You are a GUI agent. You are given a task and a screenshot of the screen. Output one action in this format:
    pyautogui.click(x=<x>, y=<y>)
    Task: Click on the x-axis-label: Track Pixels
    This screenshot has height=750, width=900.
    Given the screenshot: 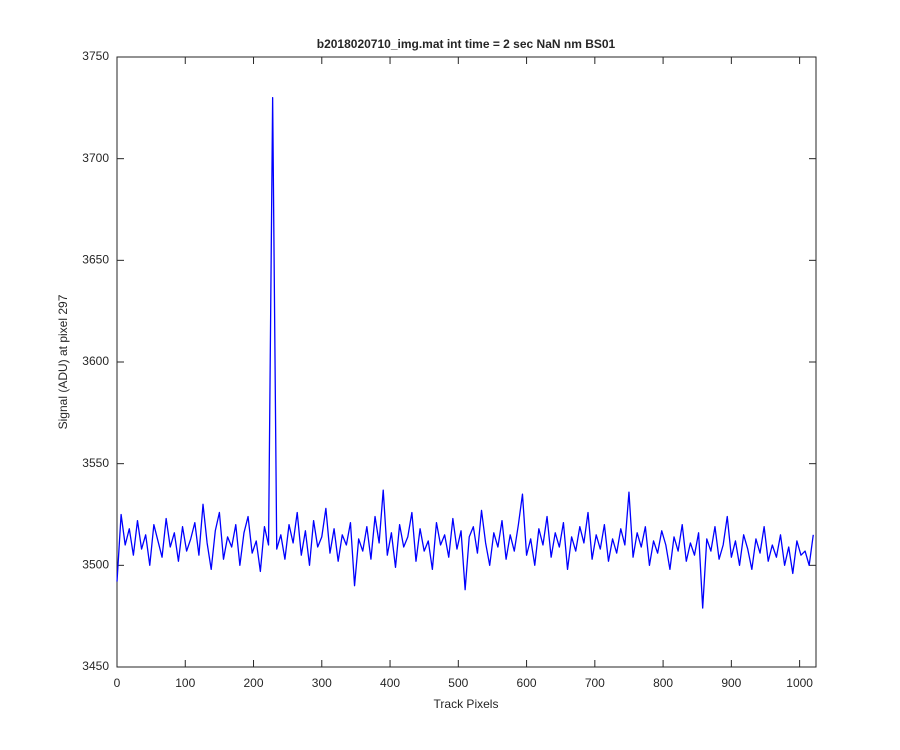 What is the action you would take?
    pyautogui.click(x=466, y=704)
    